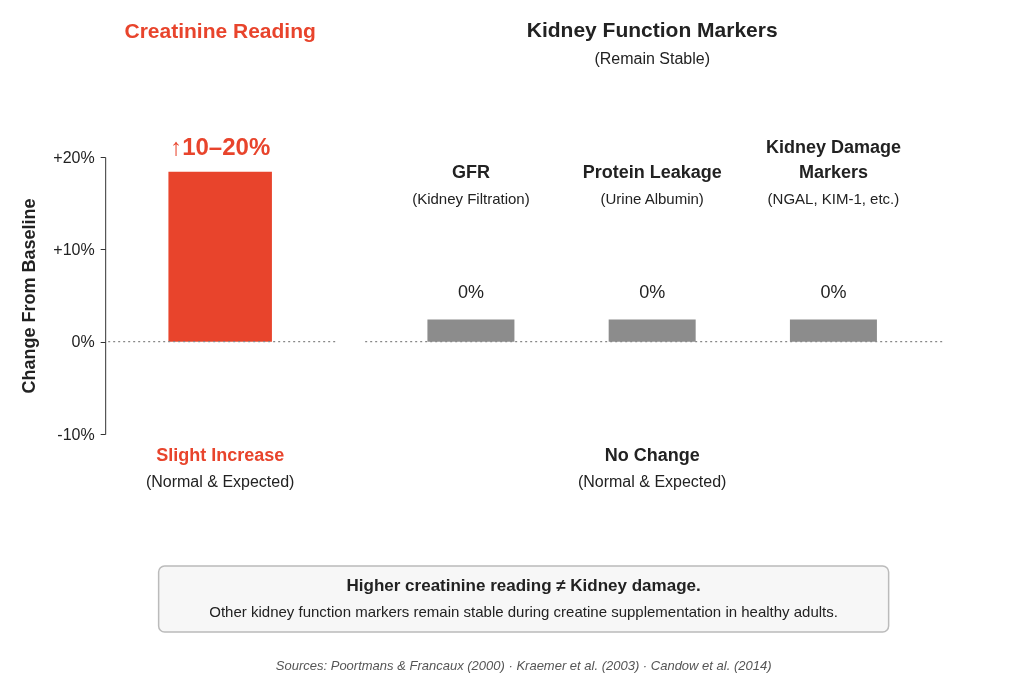  What do you see at coordinates (523, 611) in the screenshot?
I see `text: Other kidney function markers remain stable during creatine supplementation in healthy adults.` at bounding box center [523, 611].